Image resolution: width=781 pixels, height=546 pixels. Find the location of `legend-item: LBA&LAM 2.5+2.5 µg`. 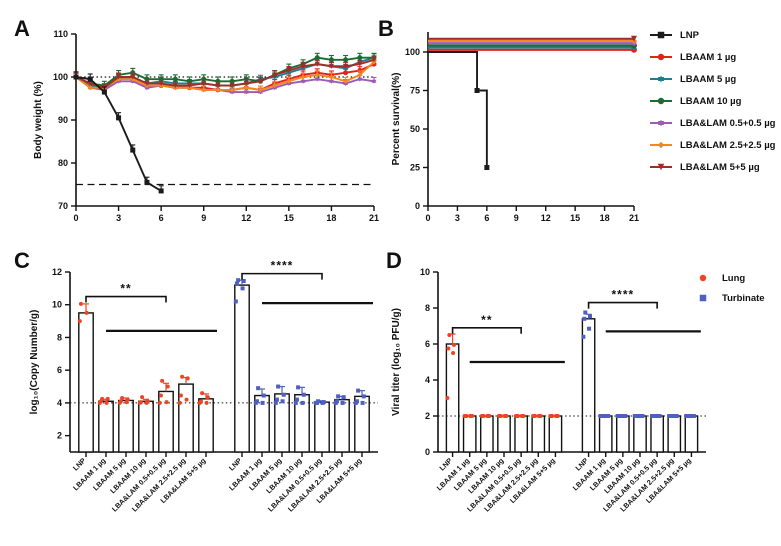

legend-item: LBA&LAM 2.5+2.5 µg is located at coordinates (711, 145).